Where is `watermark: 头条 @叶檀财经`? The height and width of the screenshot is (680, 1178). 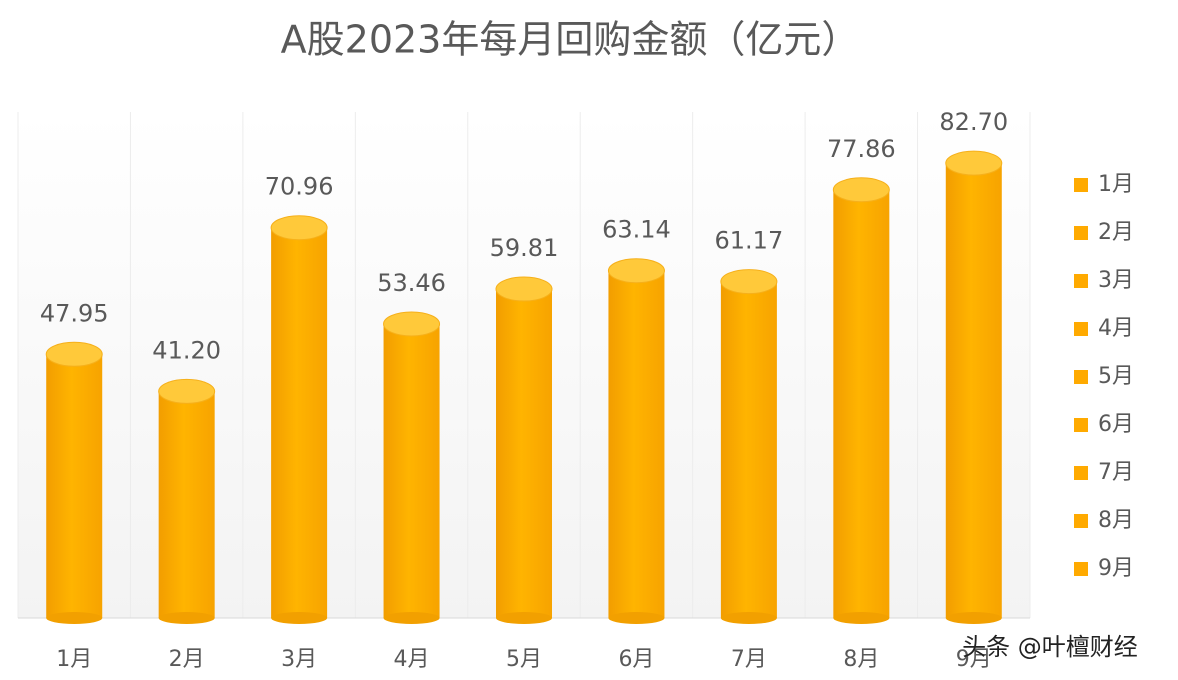
watermark: 头条 @叶檀财经 is located at coordinates (1050, 647).